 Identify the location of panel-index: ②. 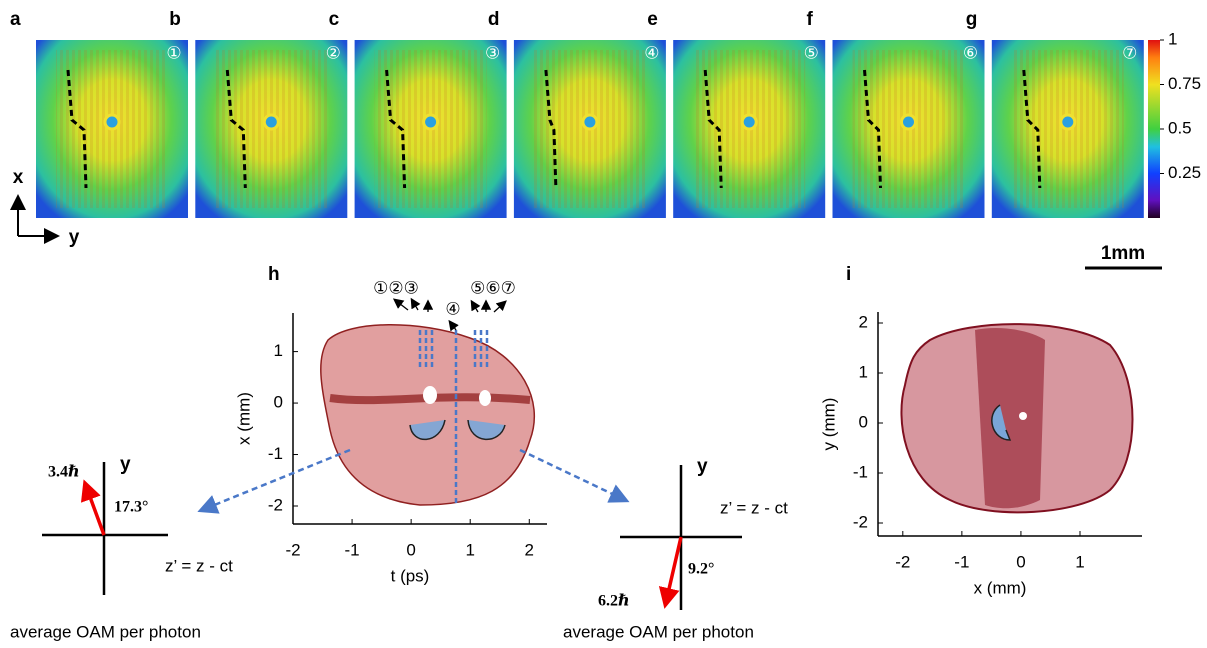
(333, 52).